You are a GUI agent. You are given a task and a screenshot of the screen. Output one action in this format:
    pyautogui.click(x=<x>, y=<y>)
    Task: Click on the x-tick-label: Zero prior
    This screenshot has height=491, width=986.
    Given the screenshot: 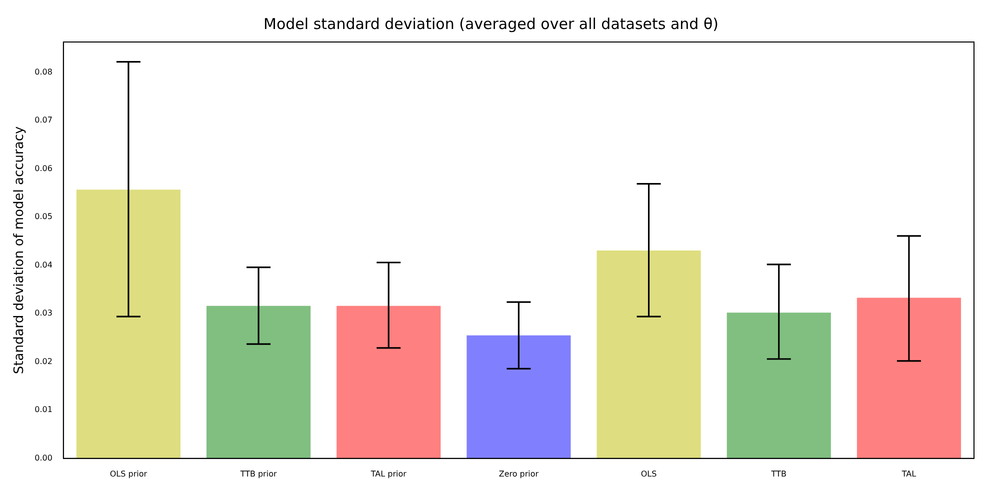 What is the action you would take?
    pyautogui.click(x=519, y=473)
    